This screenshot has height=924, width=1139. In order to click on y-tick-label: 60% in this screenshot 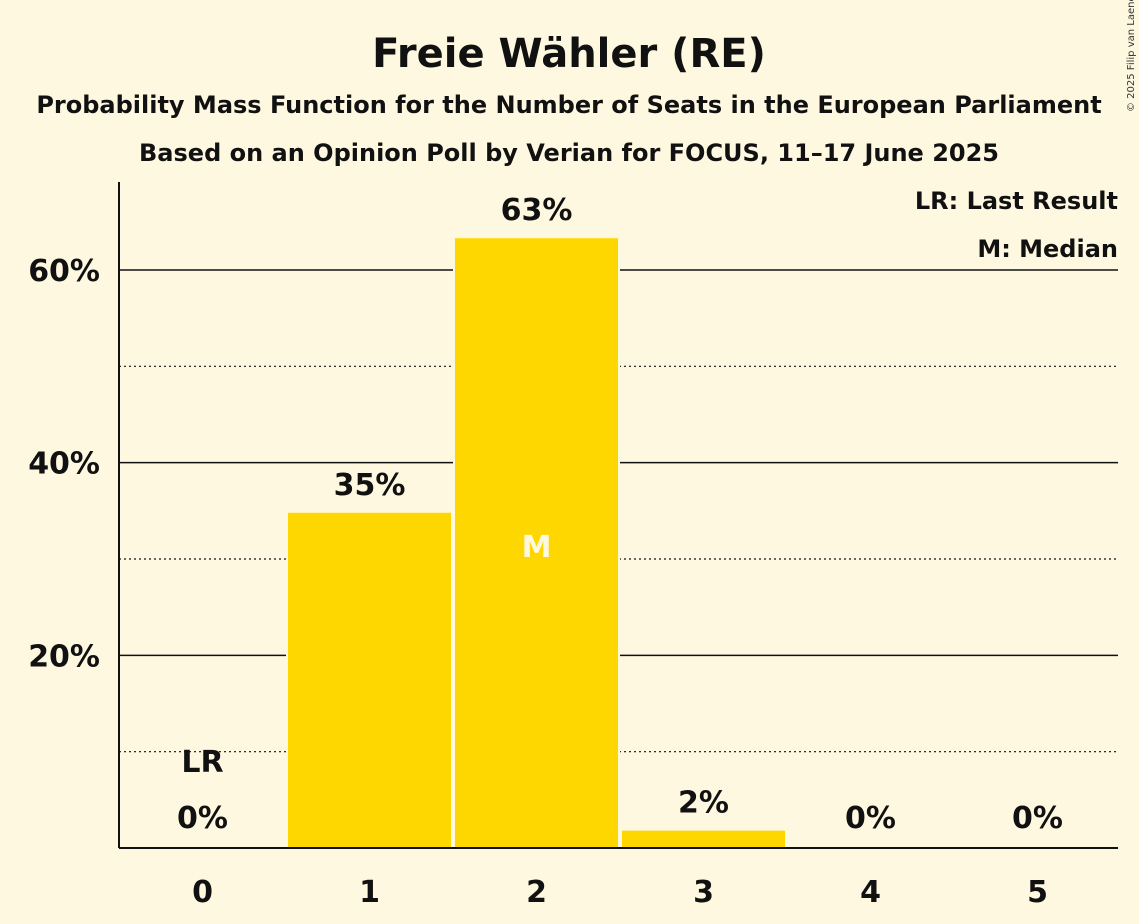, I will do `click(64, 271)`.